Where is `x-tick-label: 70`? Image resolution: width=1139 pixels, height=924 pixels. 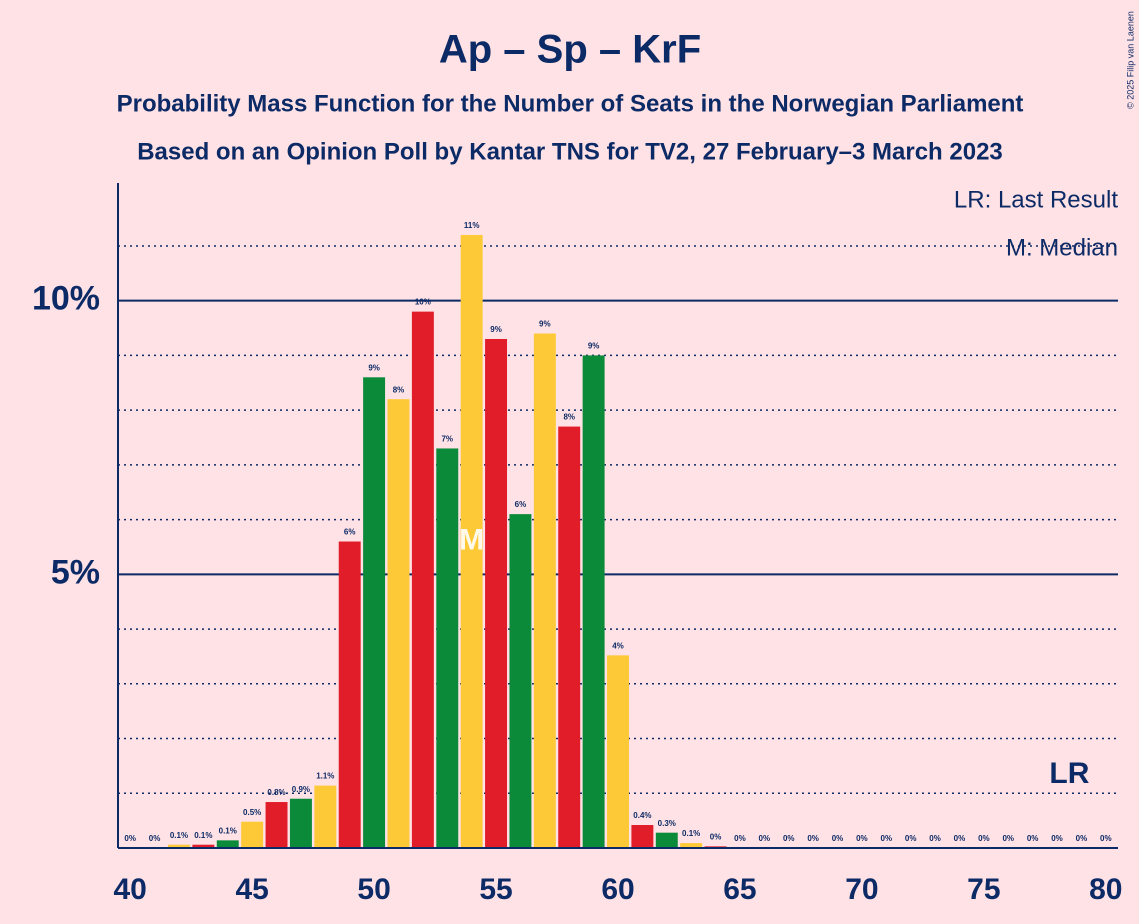
x-tick-label: 70 is located at coordinates (861, 889).